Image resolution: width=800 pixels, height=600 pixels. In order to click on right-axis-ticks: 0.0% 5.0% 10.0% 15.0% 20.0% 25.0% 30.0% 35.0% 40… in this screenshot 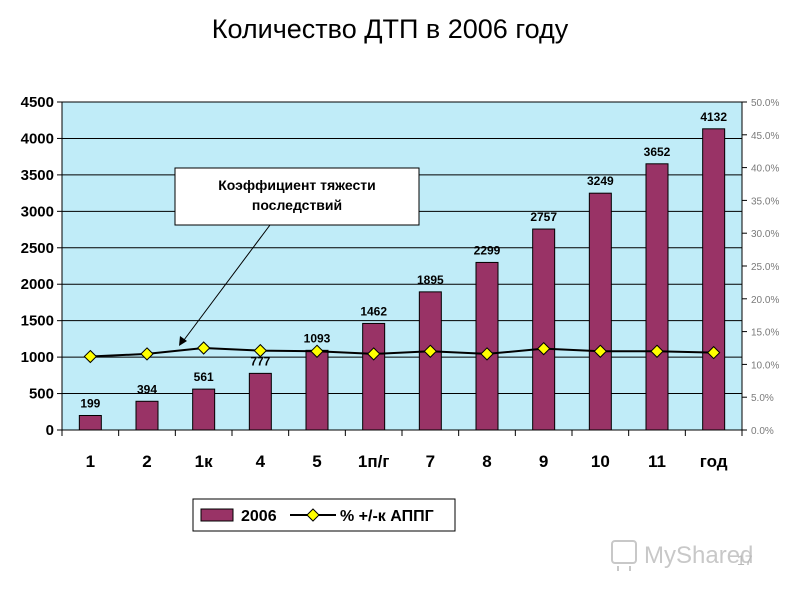, I will do `click(760, 267)`.